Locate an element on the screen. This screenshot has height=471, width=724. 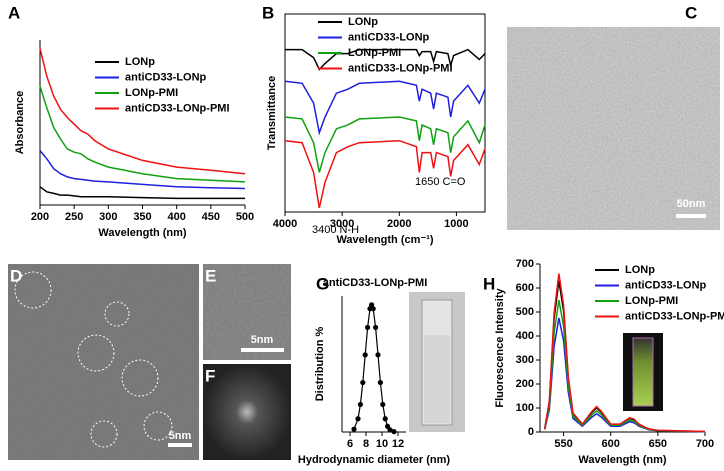
axes-frame is located at coordinates (385, 113).